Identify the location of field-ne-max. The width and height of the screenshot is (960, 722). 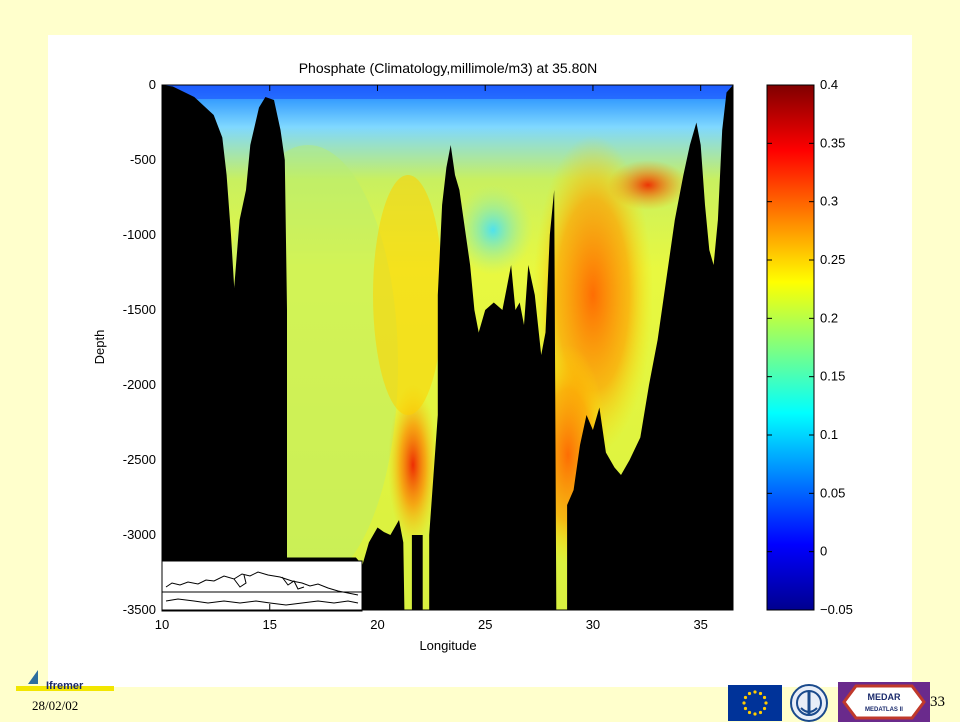
(648, 185).